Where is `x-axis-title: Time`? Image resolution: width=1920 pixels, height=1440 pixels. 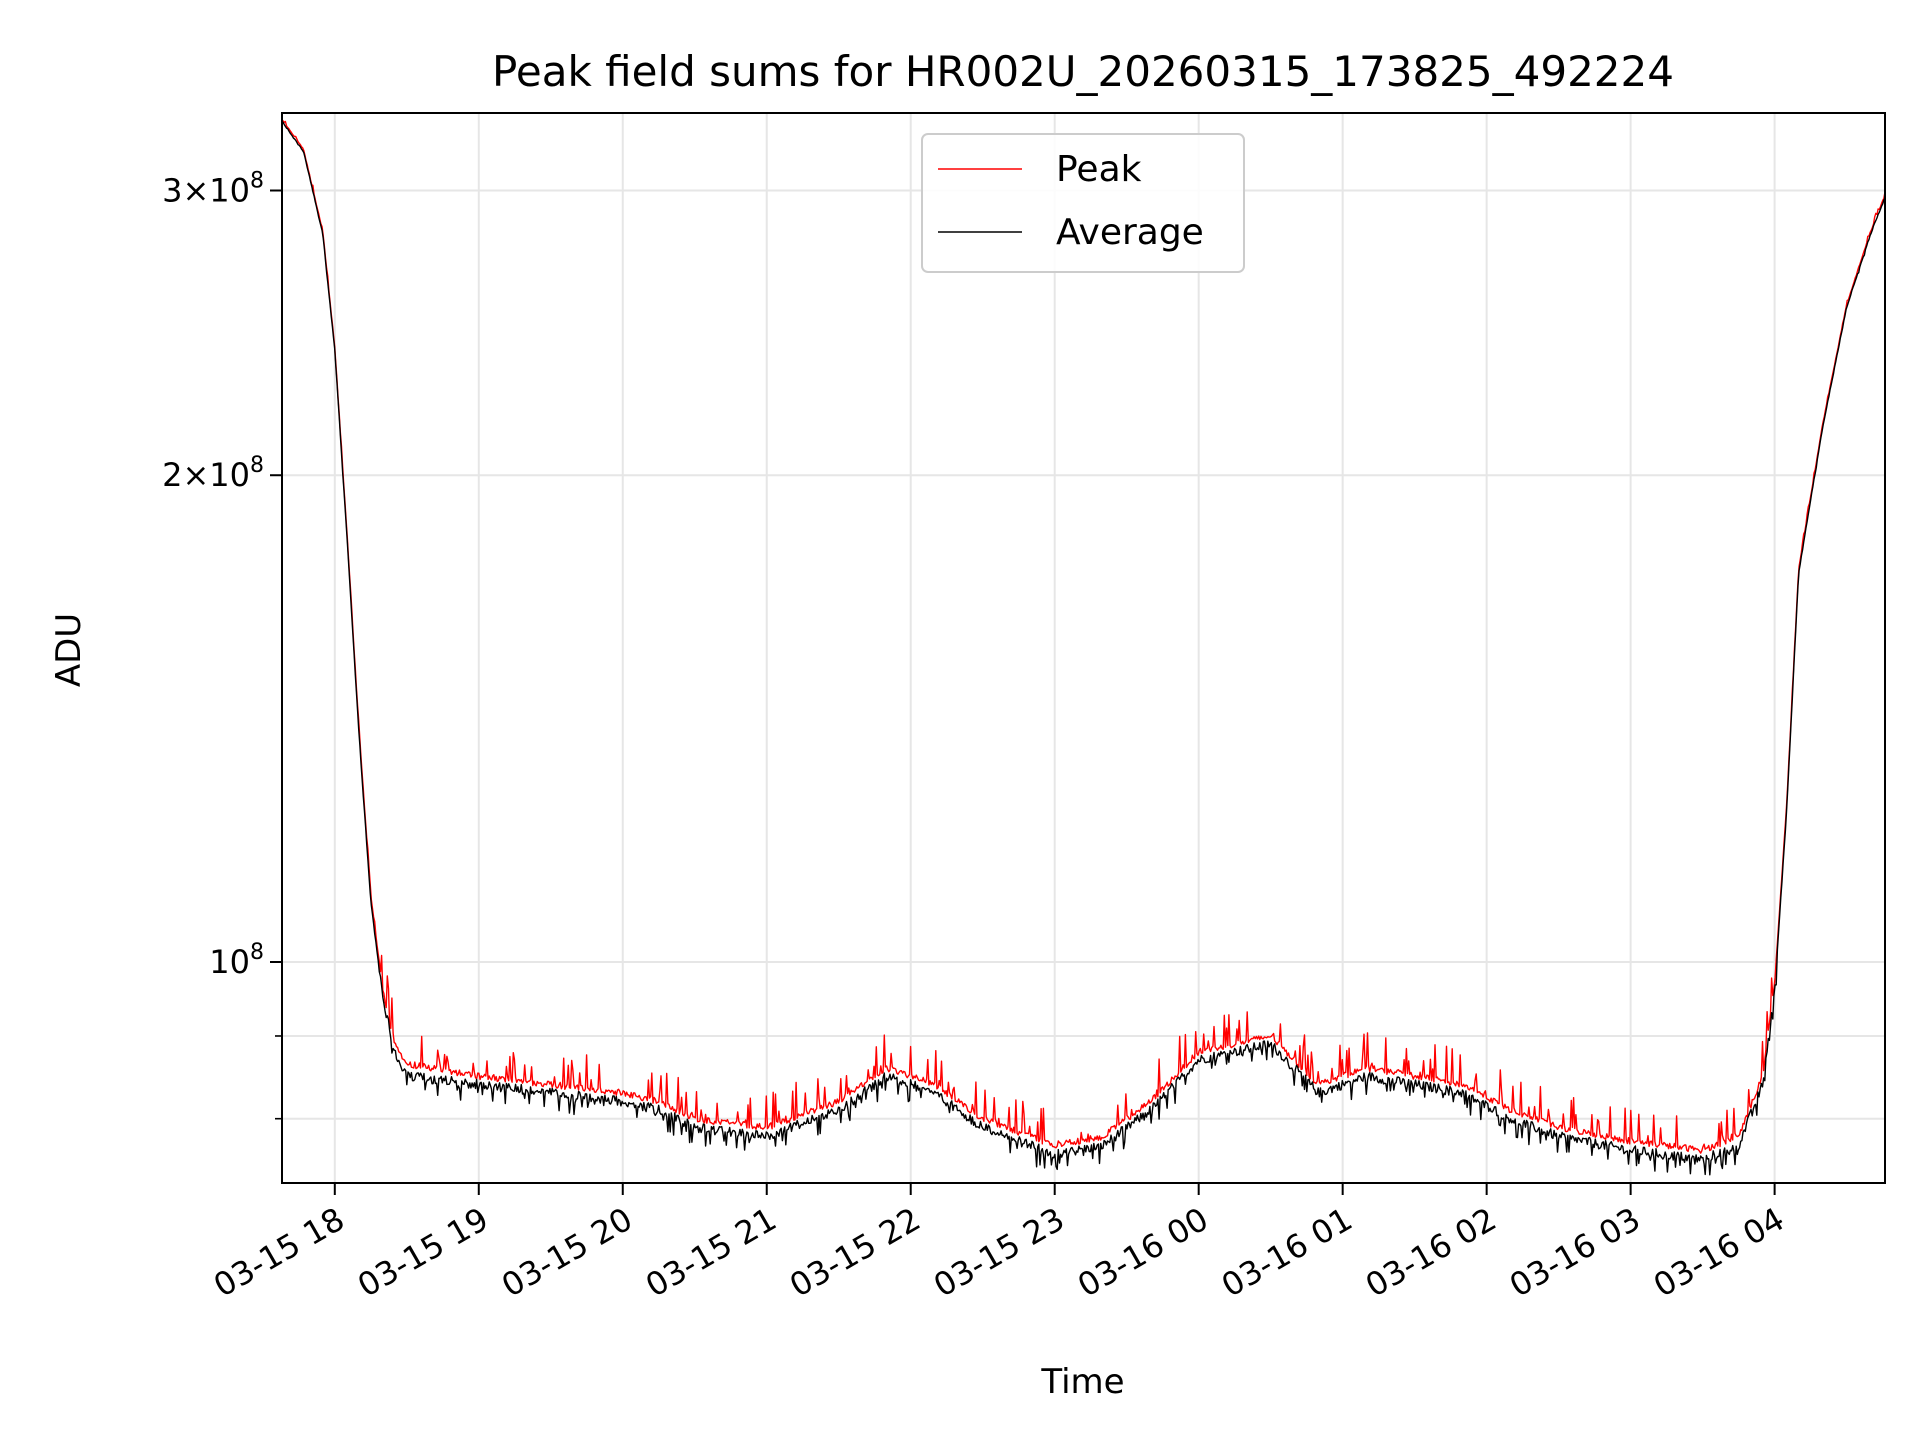
x-axis-title: Time is located at coordinates (1082, 1382).